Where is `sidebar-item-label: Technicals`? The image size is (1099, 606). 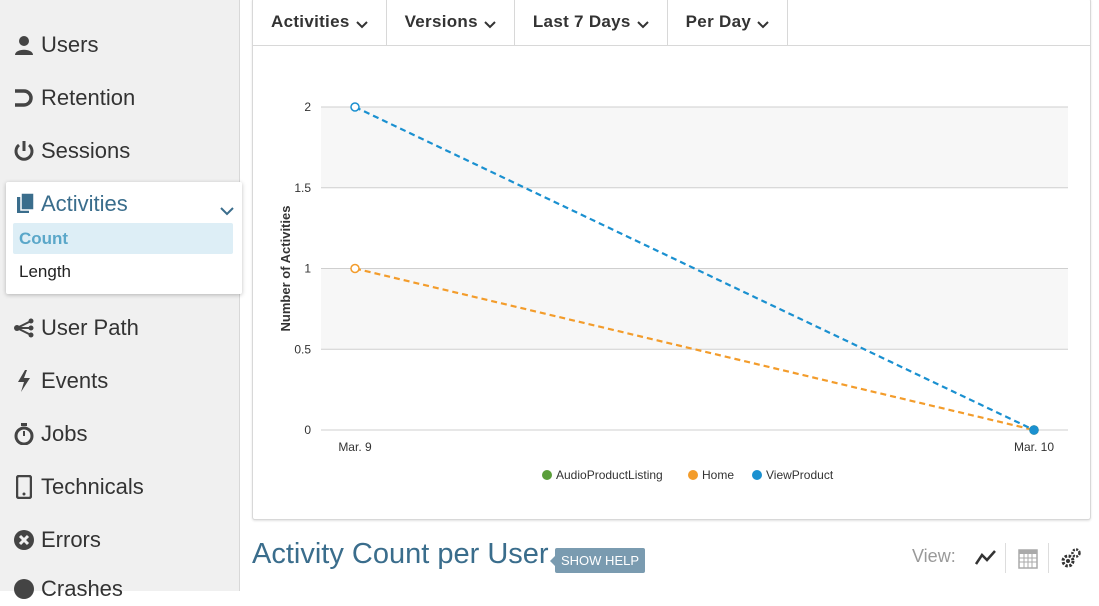 sidebar-item-label: Technicals is located at coordinates (92, 486).